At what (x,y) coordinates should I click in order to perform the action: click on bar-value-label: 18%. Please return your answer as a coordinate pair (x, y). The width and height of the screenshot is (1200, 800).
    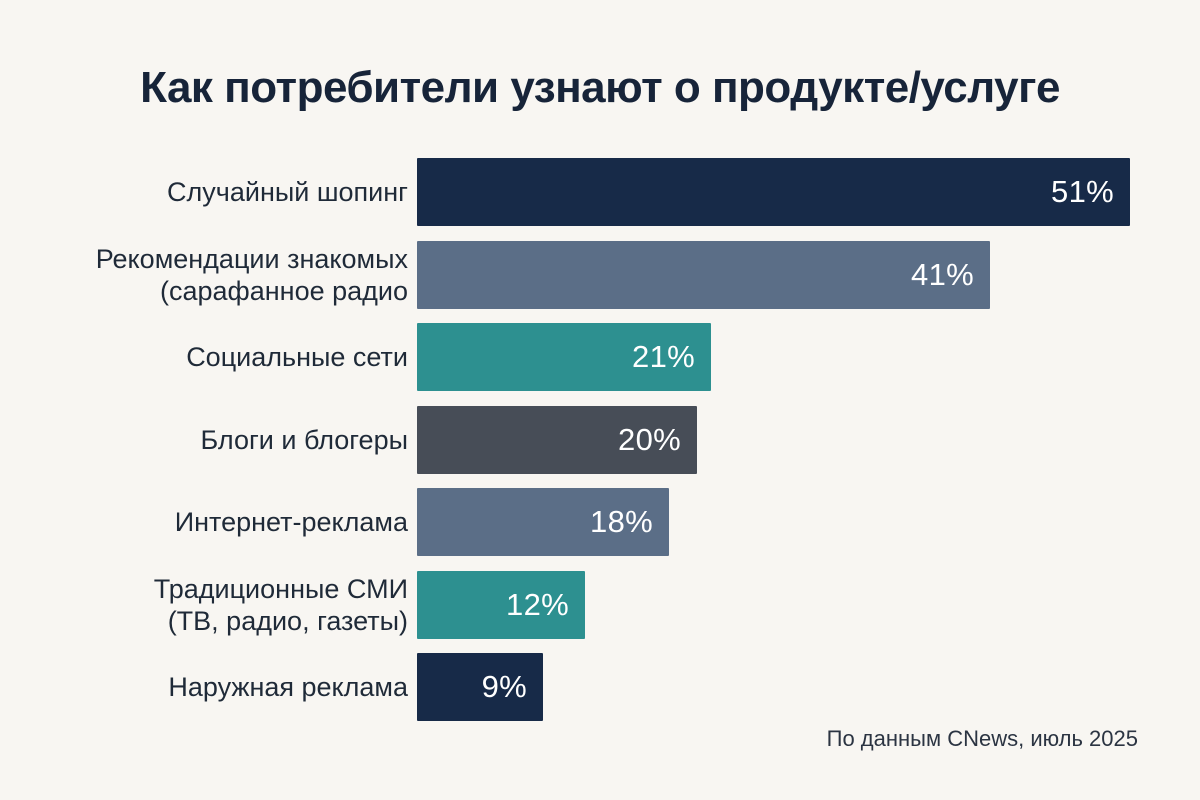
    Looking at the image, I should click on (621, 521).